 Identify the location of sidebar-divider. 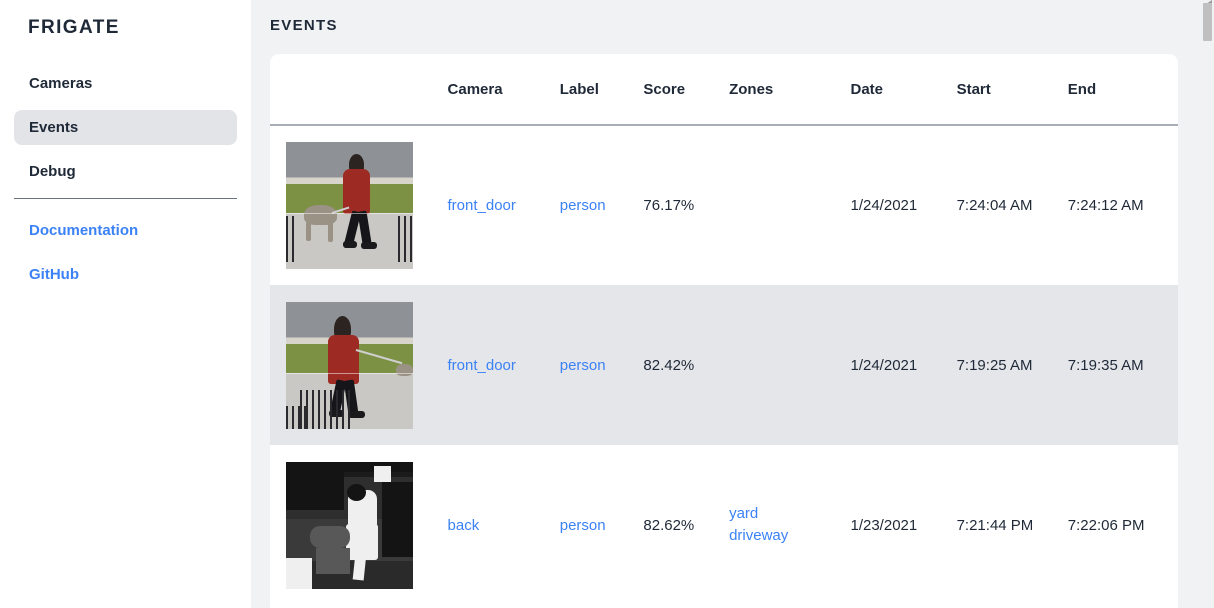
(125, 198).